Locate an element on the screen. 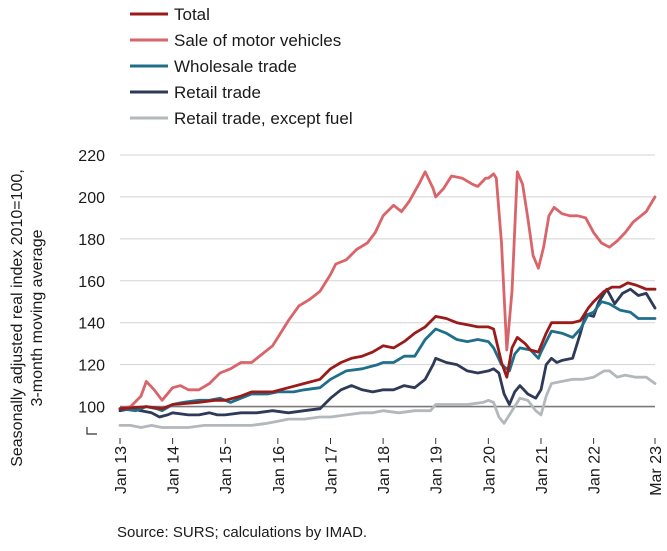 This screenshot has height=551, width=667. x-tick-label: Jan 22 is located at coordinates (595, 470).